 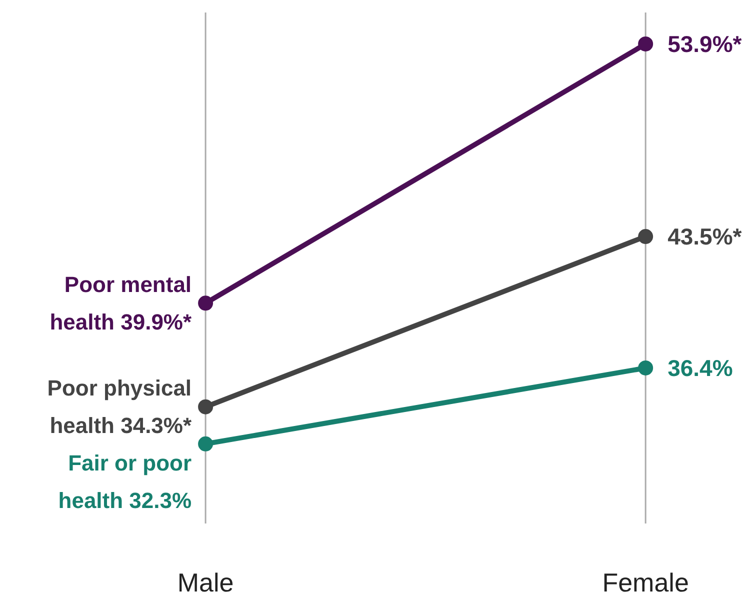 I want to click on data-label: 36.4%, so click(x=700, y=367).